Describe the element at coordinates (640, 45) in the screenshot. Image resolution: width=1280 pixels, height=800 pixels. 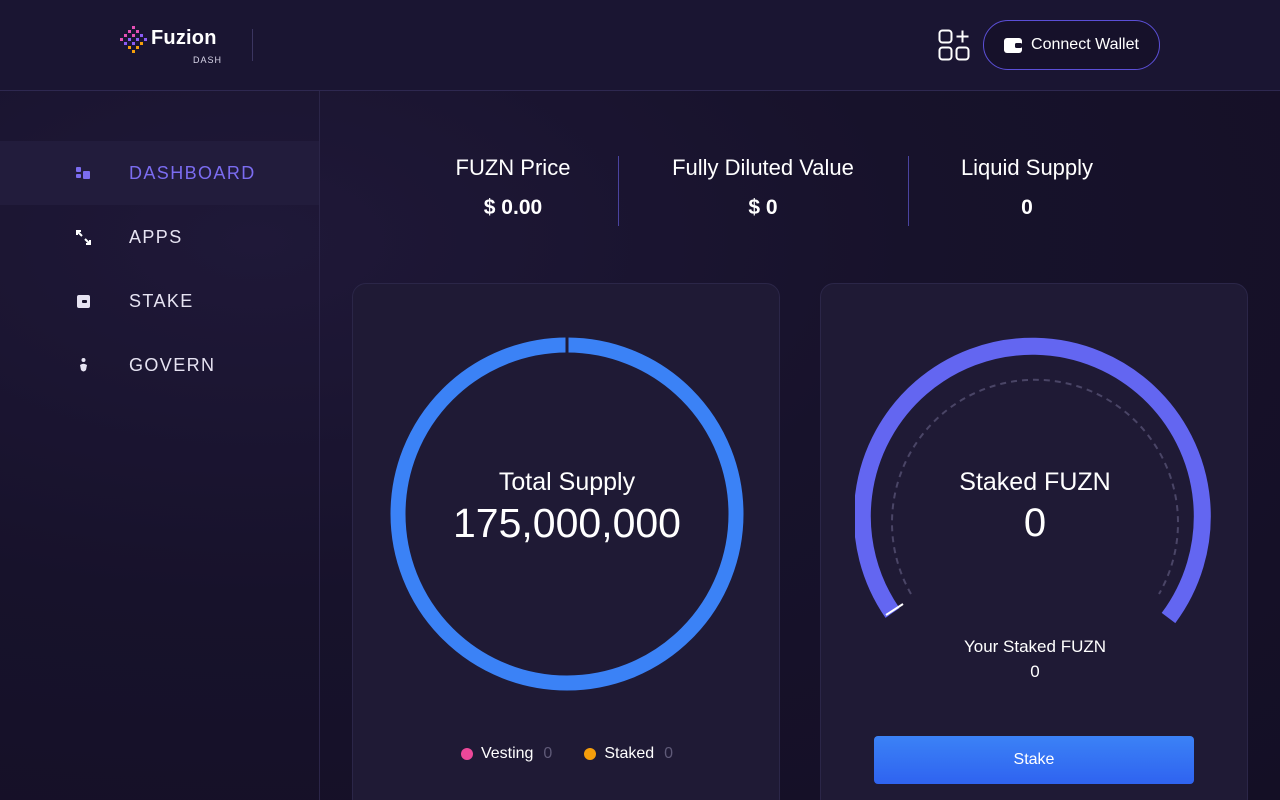
I see `top-header: Fuzion DASH Connect Wallet` at that location.